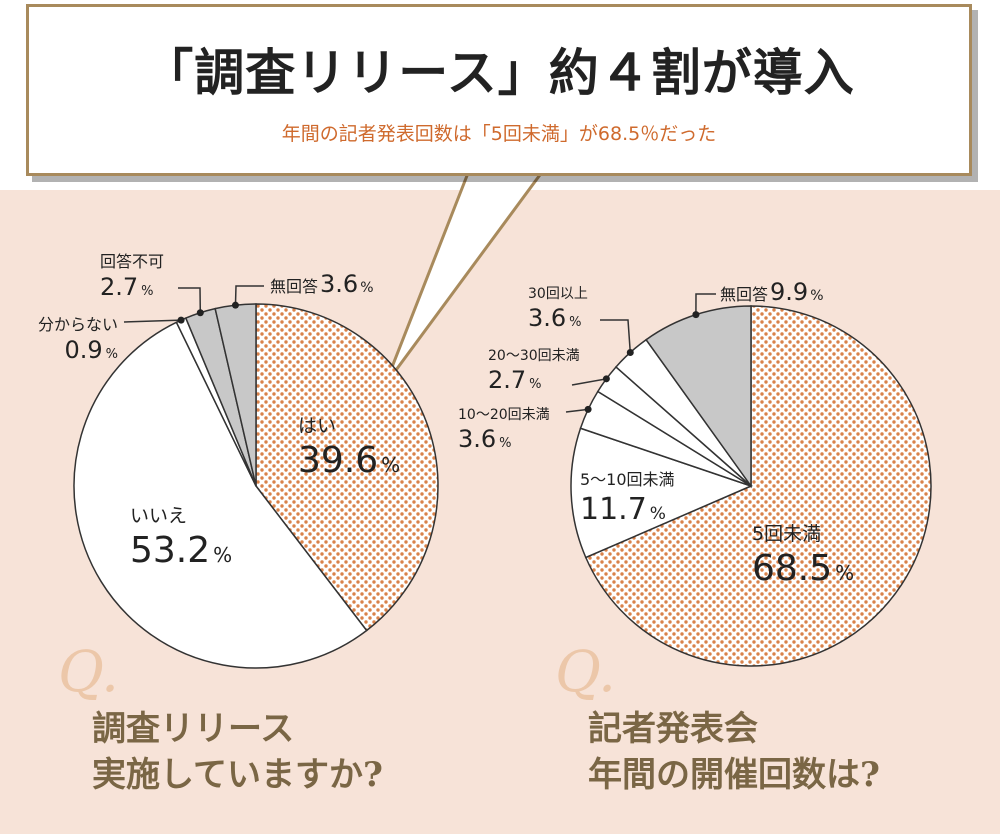  I want to click on pie2-label-1-value: 11.7%, so click(623, 509).